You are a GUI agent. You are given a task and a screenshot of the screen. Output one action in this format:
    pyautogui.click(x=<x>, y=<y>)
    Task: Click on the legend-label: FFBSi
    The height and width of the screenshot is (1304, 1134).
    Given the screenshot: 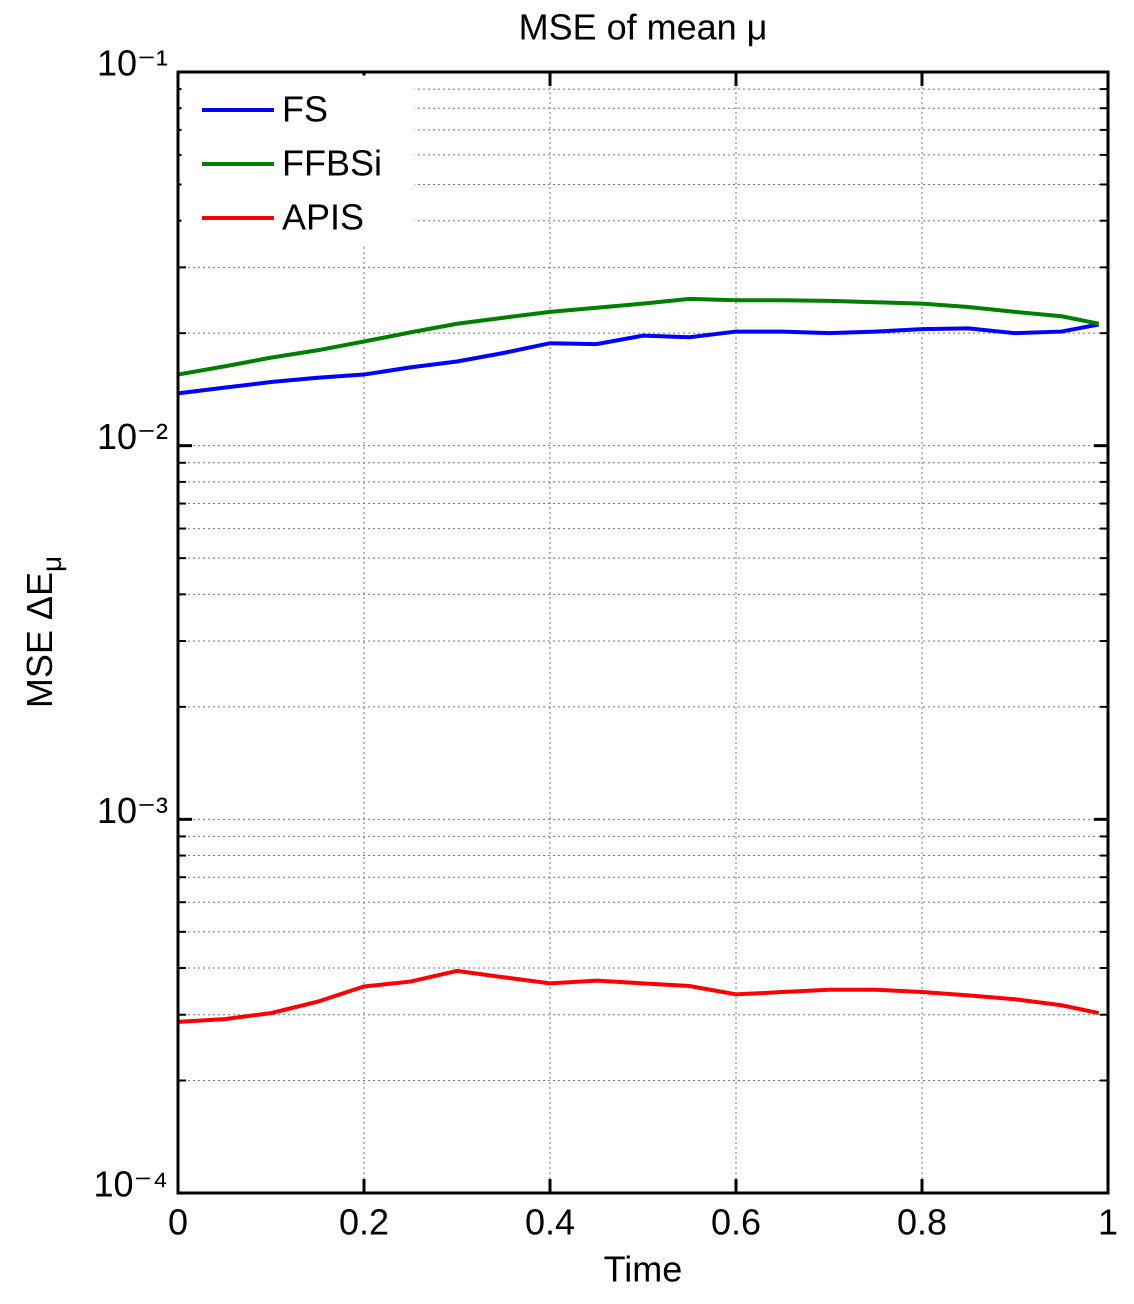 What is the action you would take?
    pyautogui.click(x=332, y=163)
    